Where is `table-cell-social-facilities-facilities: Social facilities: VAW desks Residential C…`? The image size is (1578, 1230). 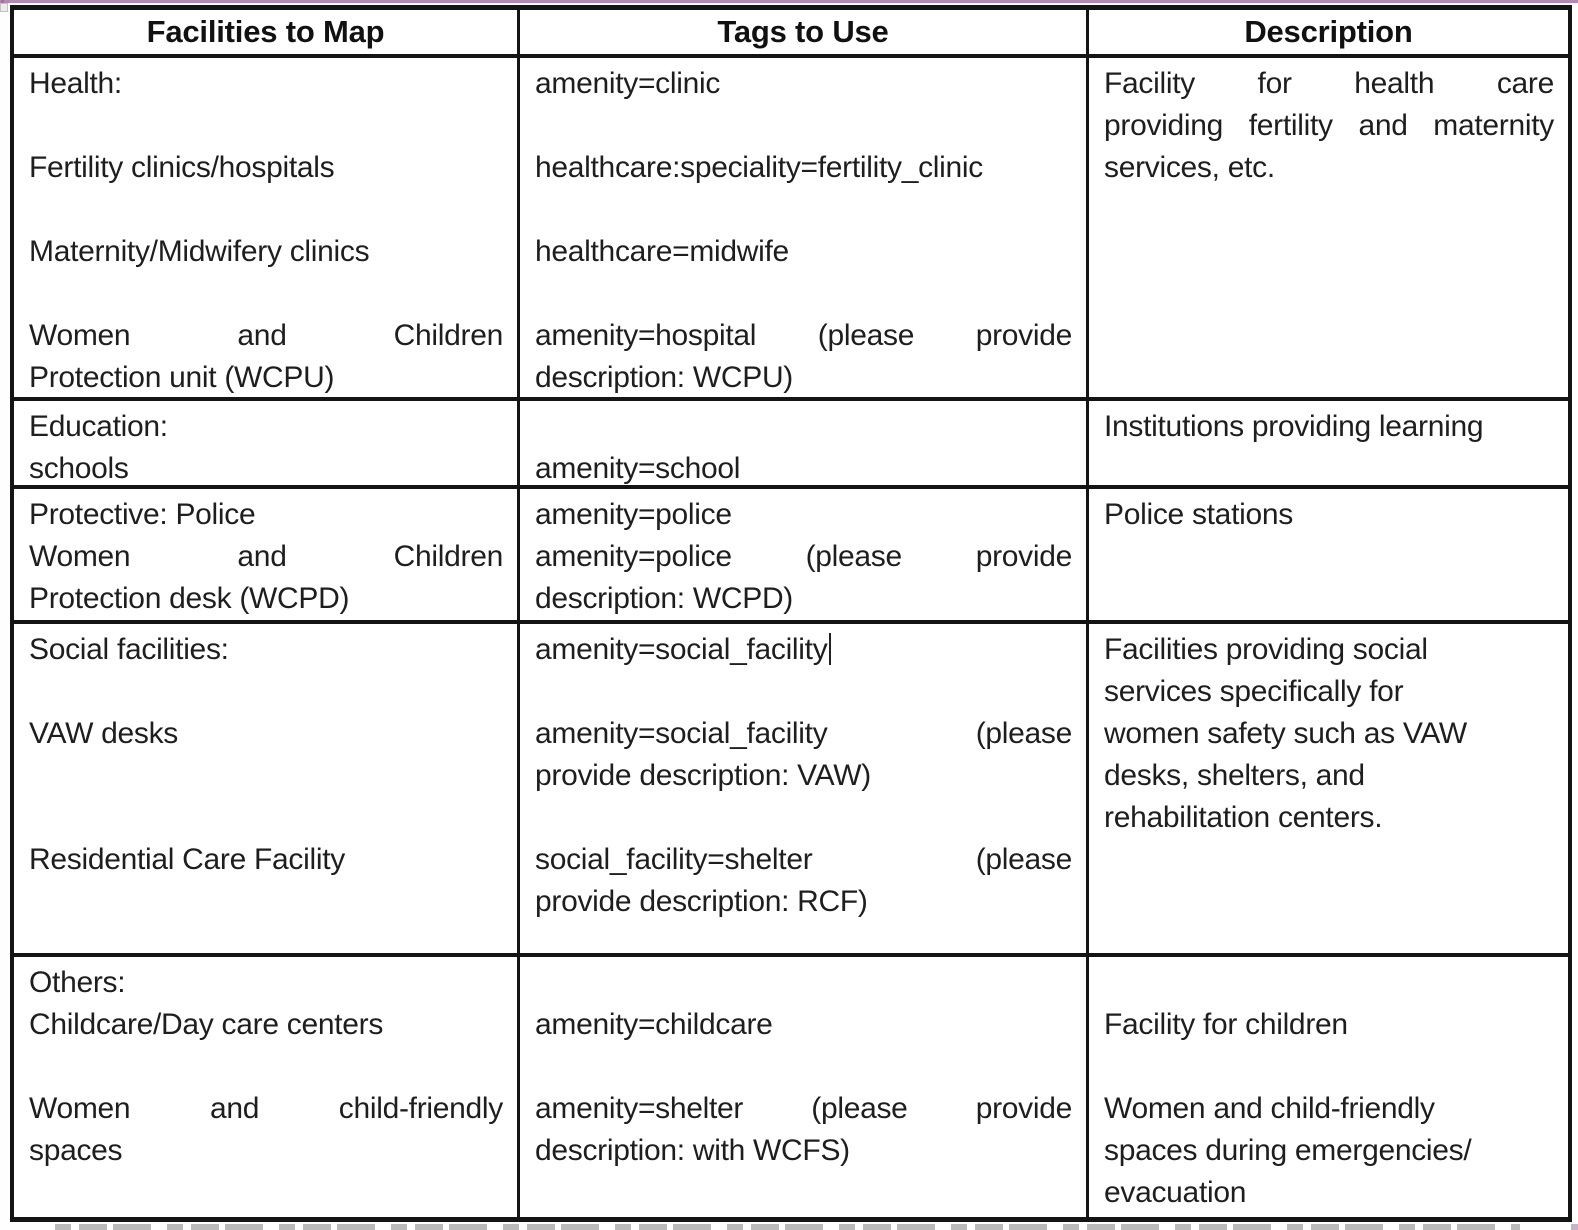 table-cell-social-facilities-facilities: Social facilities: VAW desks Residential C… is located at coordinates (267, 790).